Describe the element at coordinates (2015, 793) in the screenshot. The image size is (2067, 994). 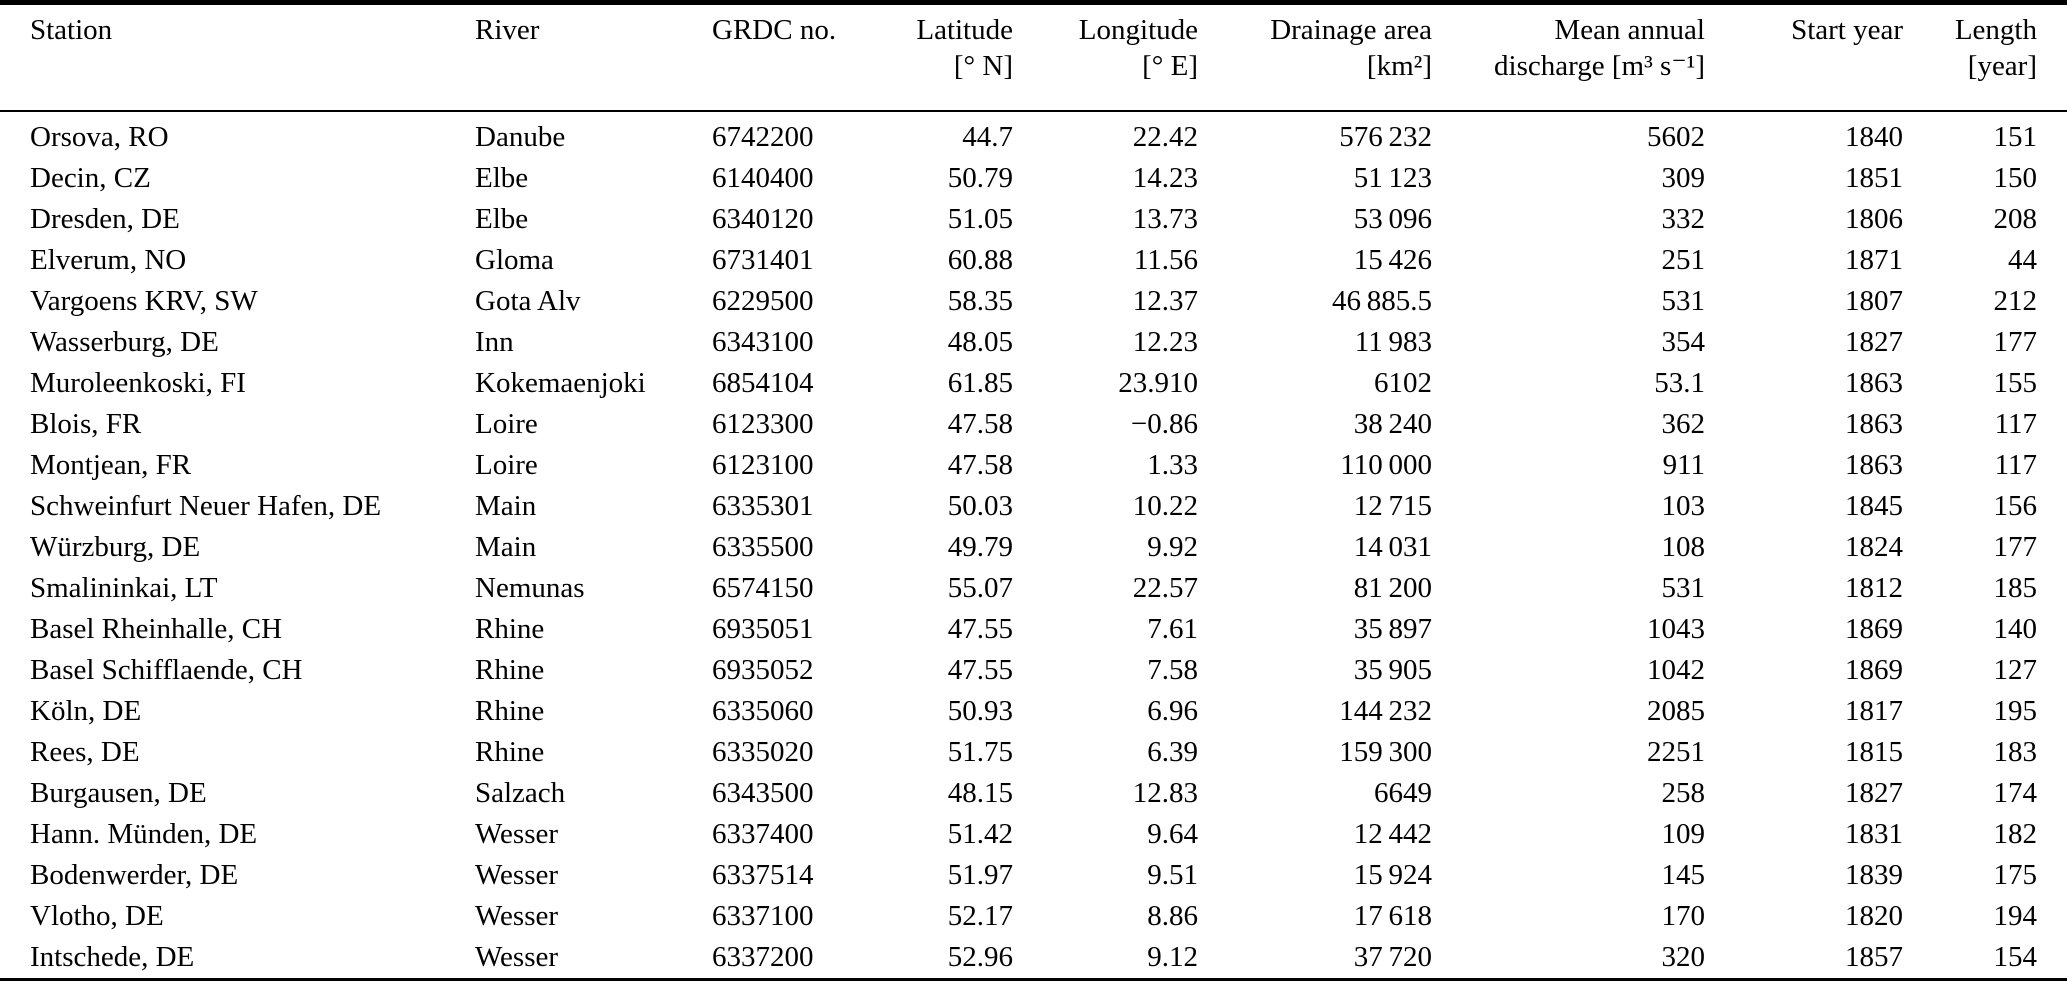
I see `length-cell: 174` at that location.